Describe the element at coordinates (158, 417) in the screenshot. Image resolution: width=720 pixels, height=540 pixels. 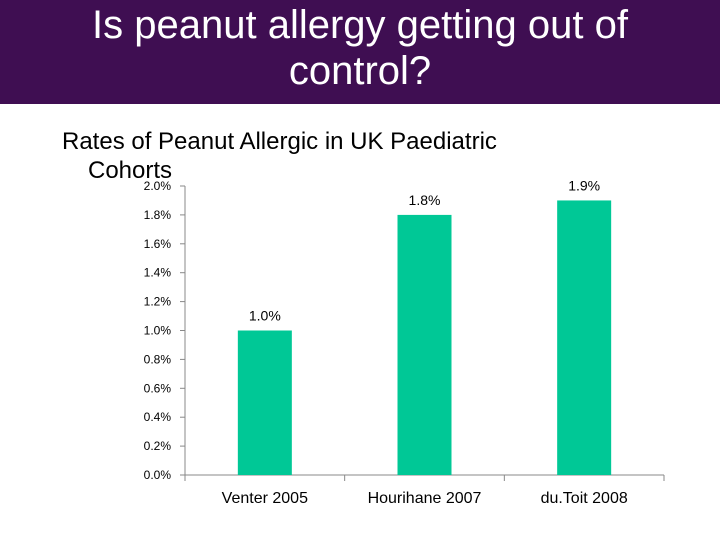
I see `y-tick-label: 0.4%` at that location.